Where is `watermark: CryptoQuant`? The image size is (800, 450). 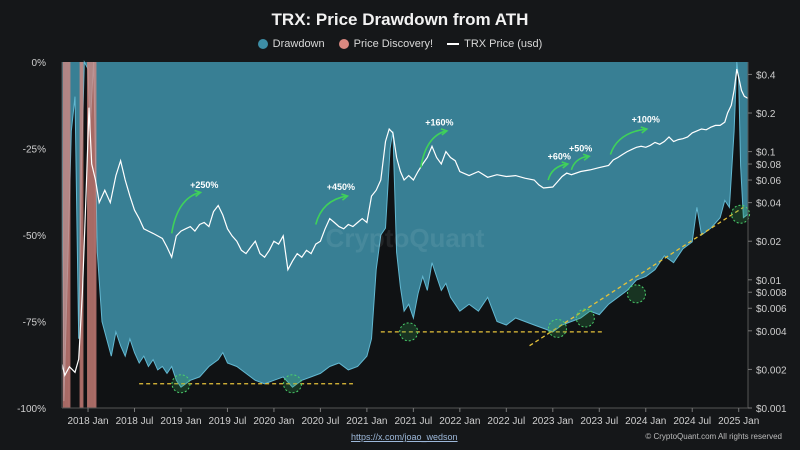
watermark: CryptoQuant is located at coordinates (405, 238).